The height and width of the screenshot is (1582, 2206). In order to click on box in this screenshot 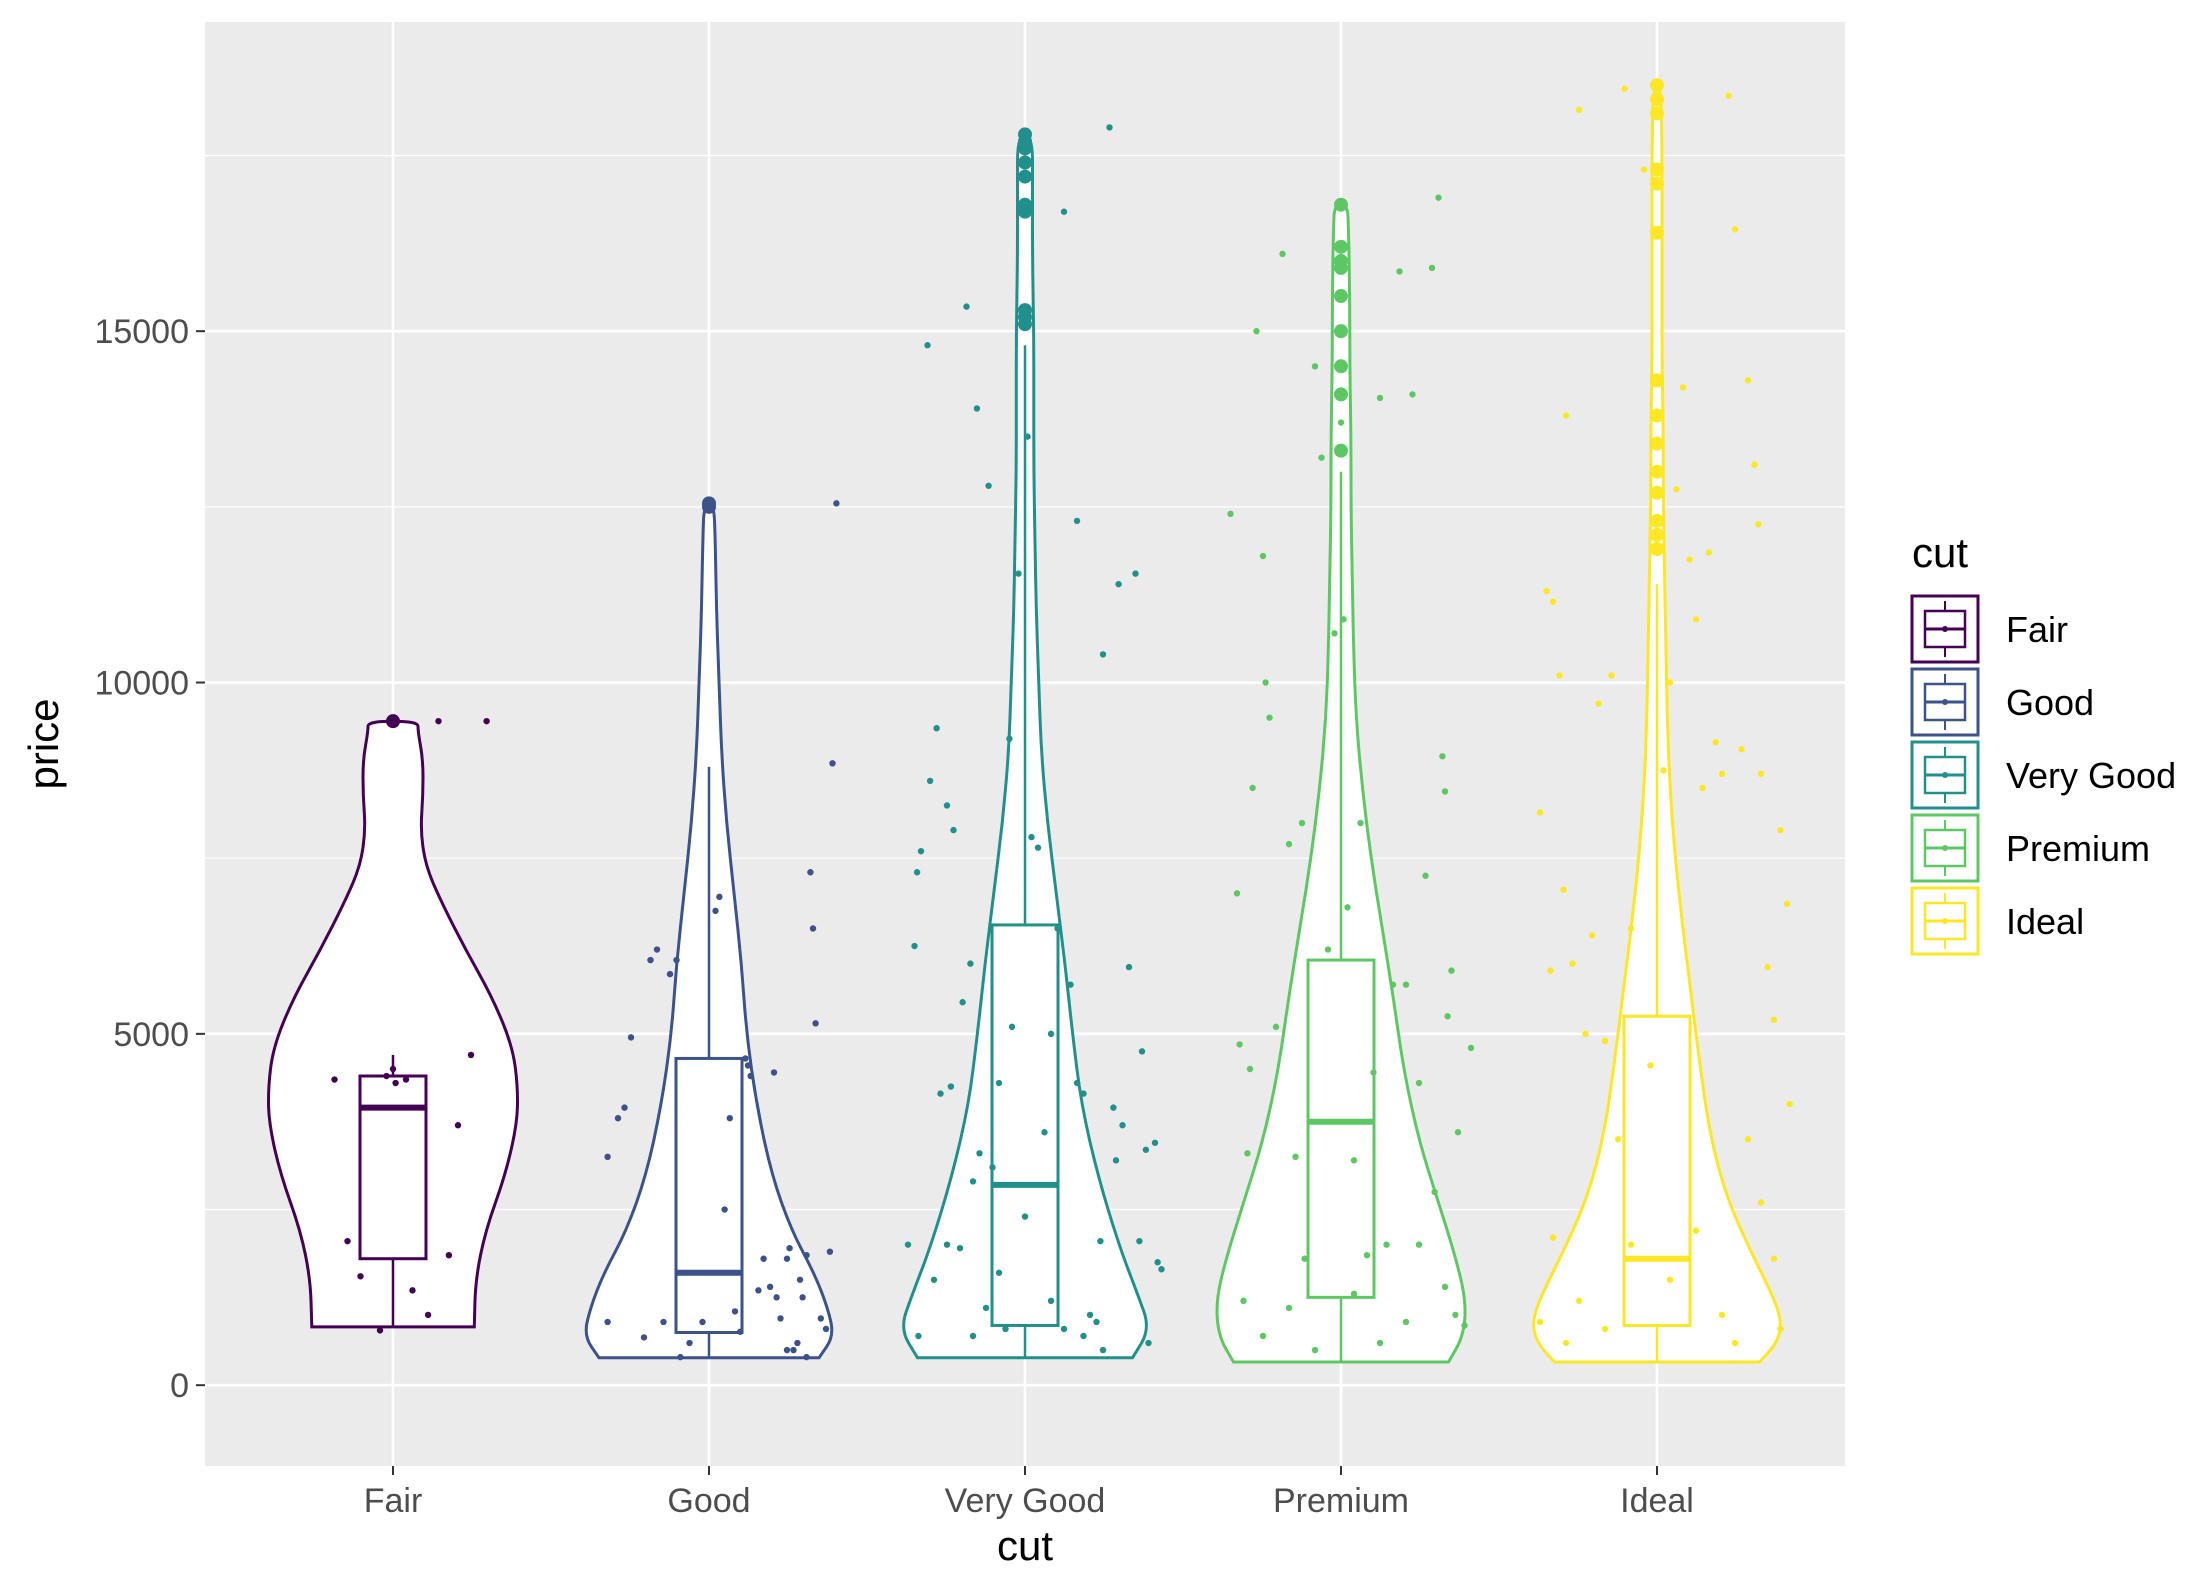, I will do `click(393, 1167)`.